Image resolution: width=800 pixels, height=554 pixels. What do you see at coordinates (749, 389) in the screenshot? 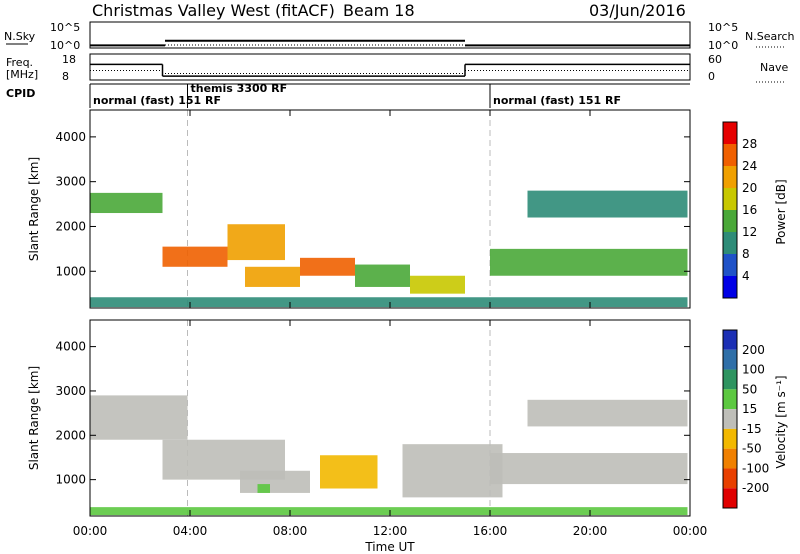
I see `velocity-cbar-tick-2: 50` at bounding box center [749, 389].